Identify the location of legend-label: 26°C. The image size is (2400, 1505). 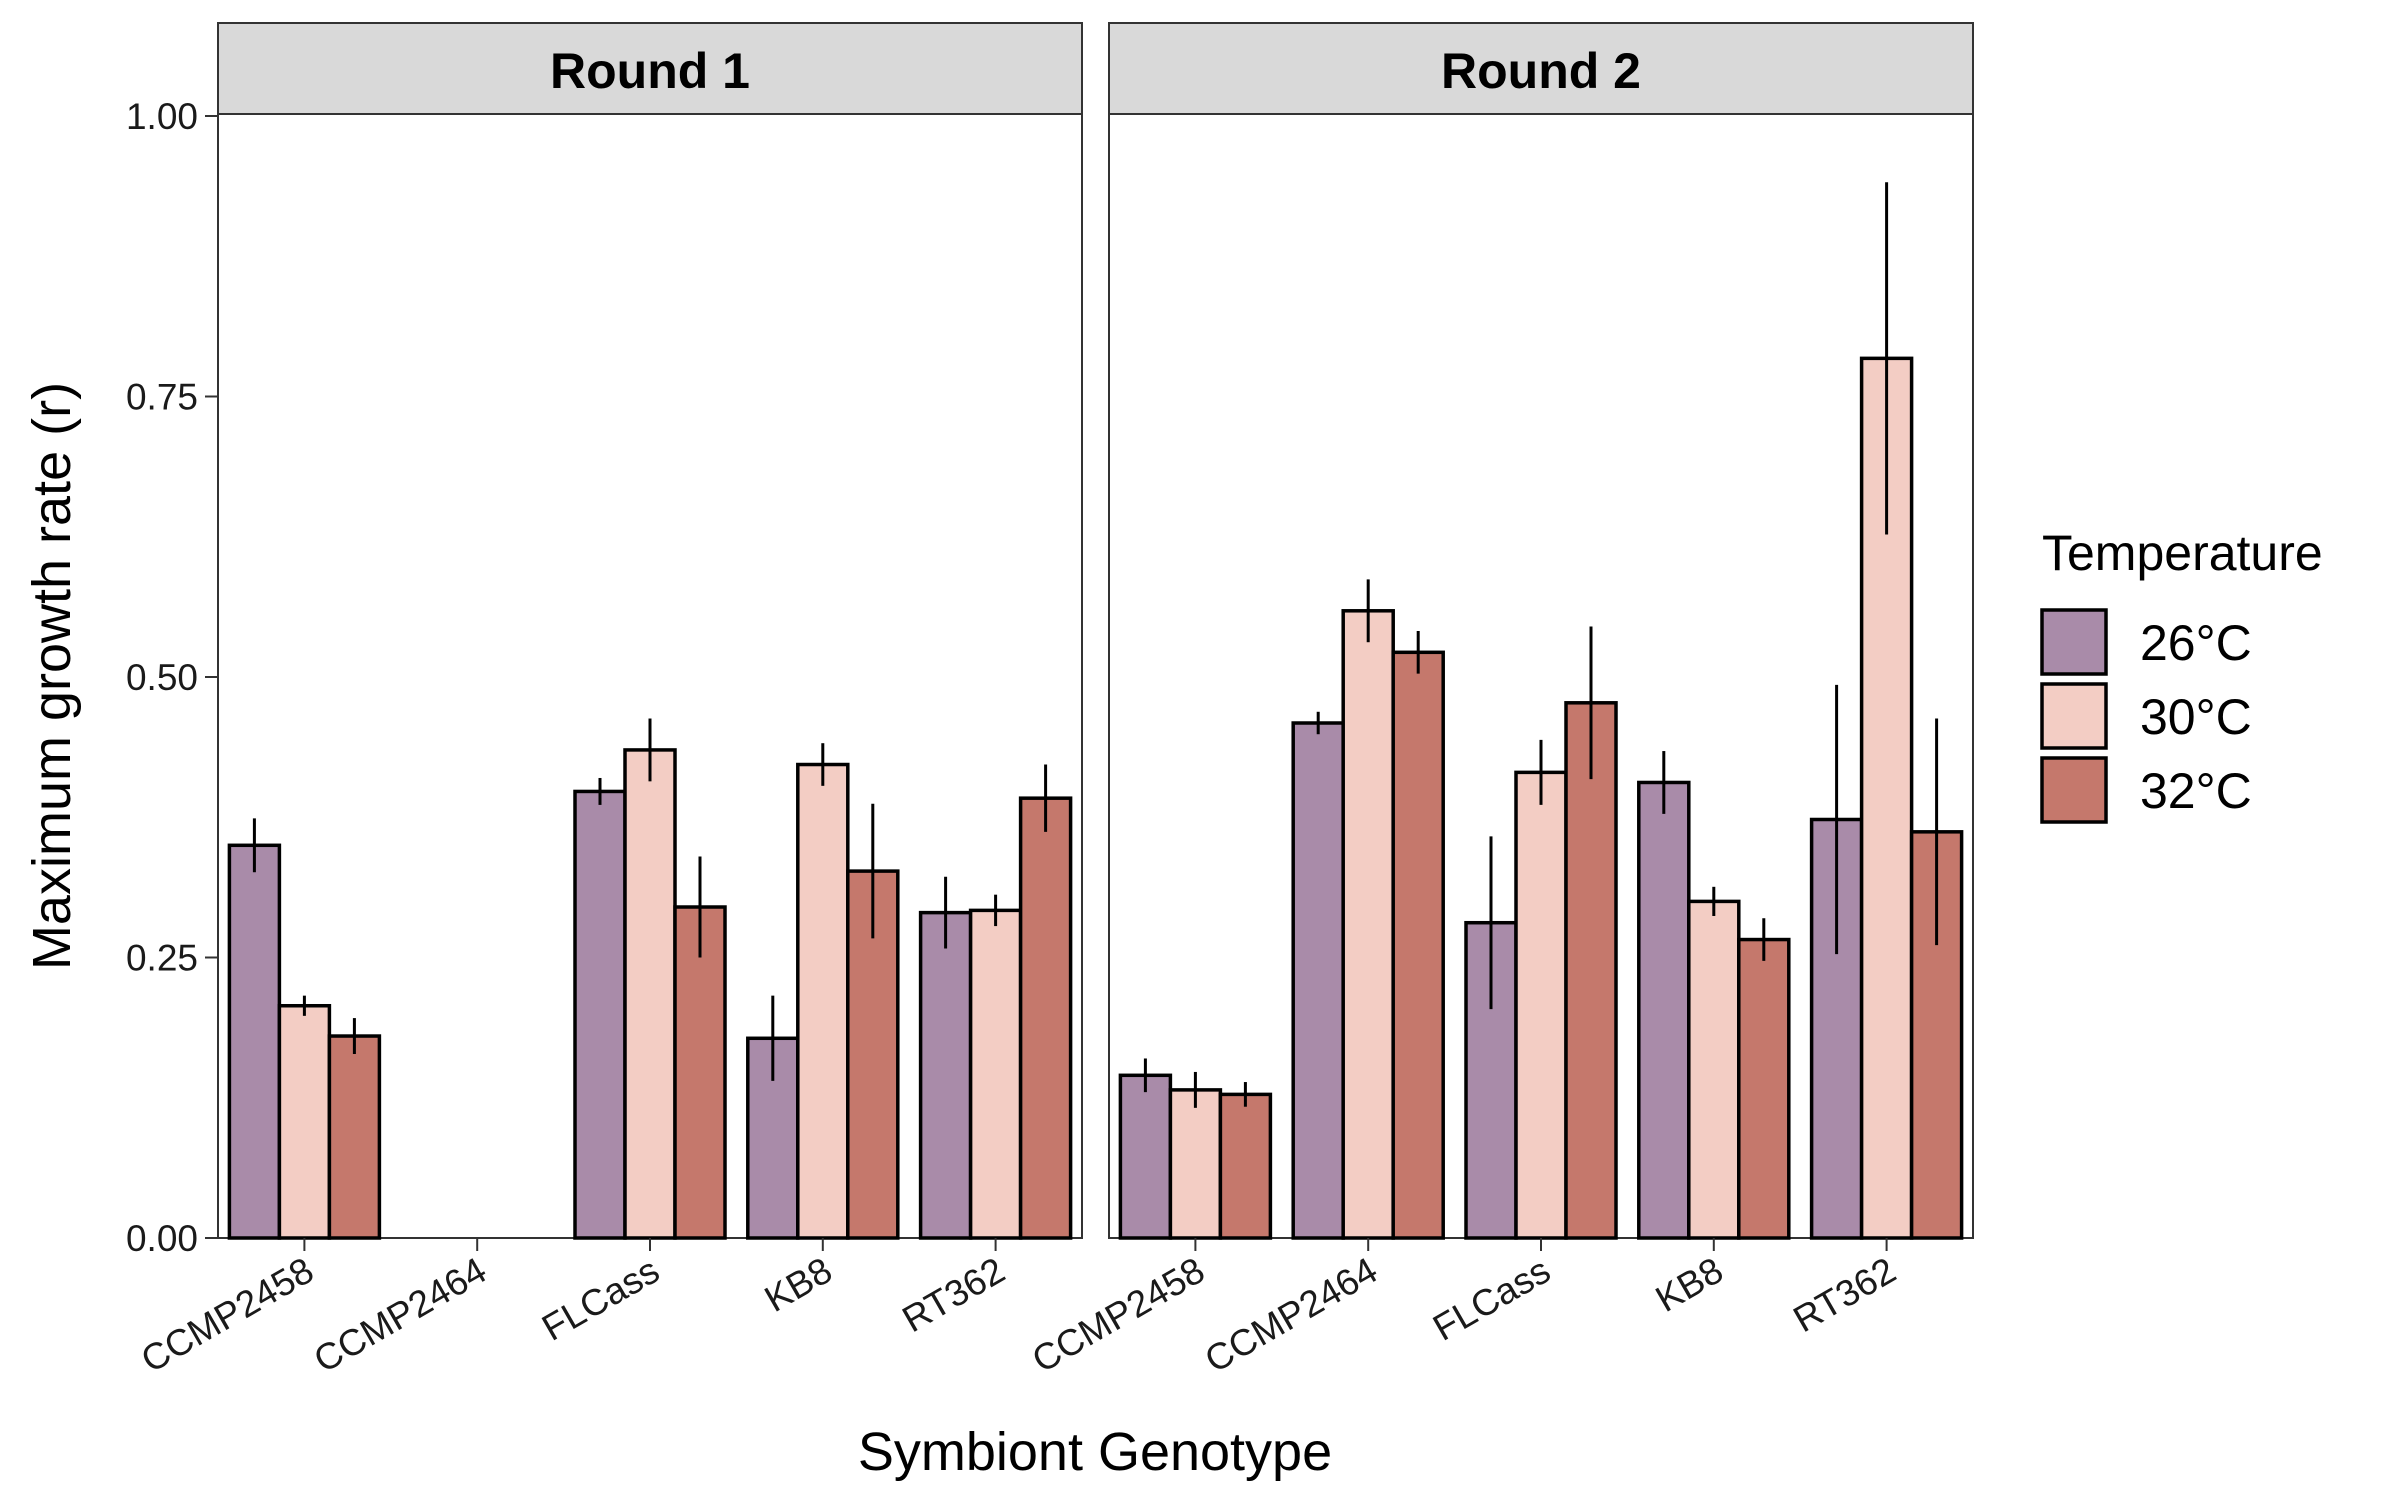
(2196, 643).